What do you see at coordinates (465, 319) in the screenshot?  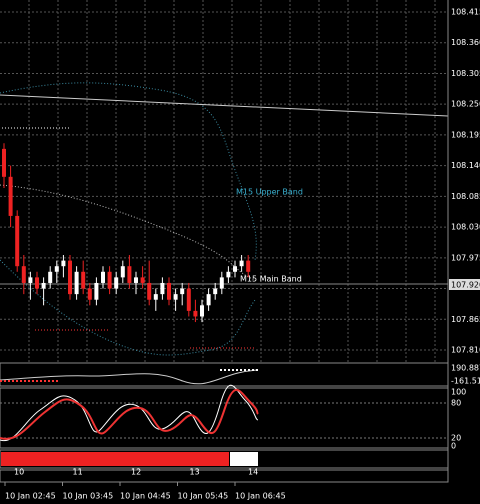 I see `price-label: 107.865` at bounding box center [465, 319].